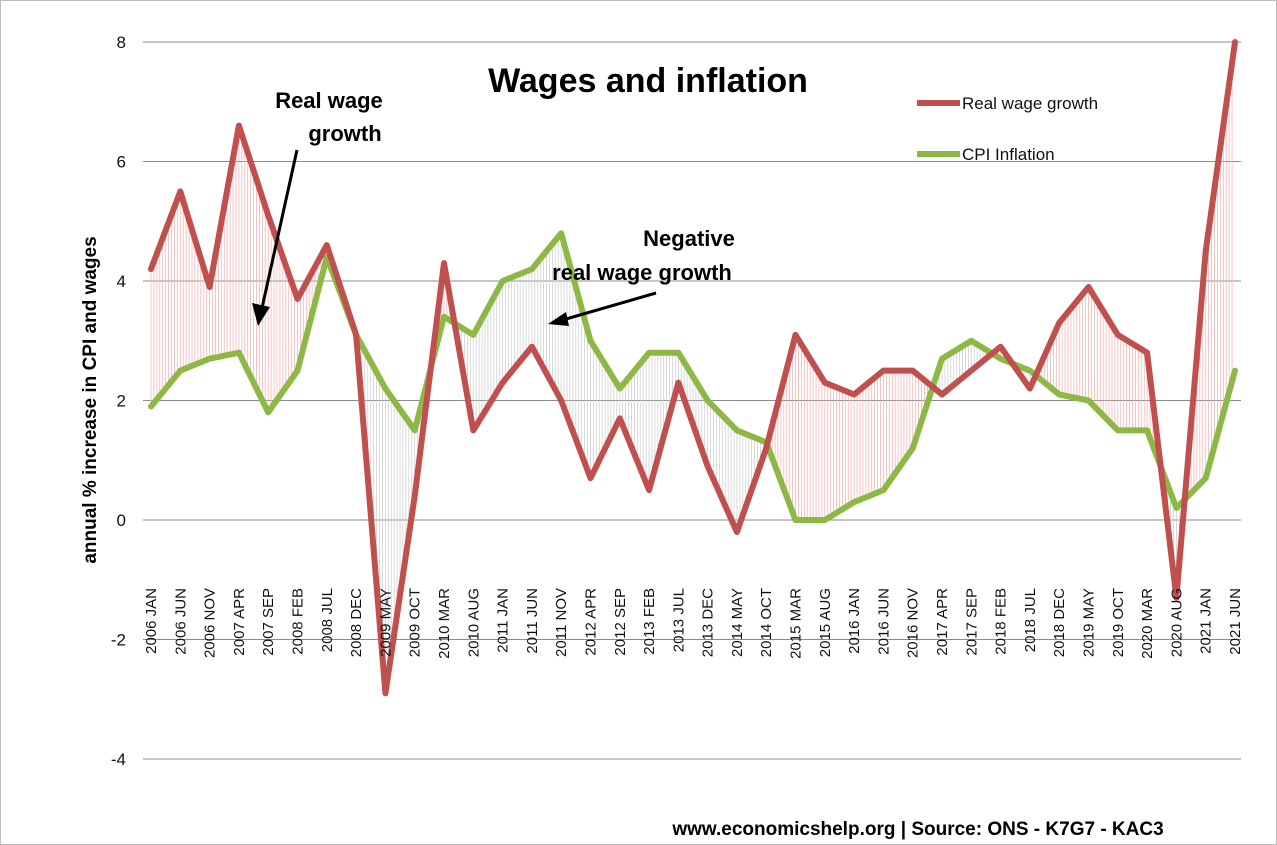 This screenshot has height=845, width=1277. What do you see at coordinates (1206, 621) in the screenshot?
I see `x-tick-label: 2021 JAN` at bounding box center [1206, 621].